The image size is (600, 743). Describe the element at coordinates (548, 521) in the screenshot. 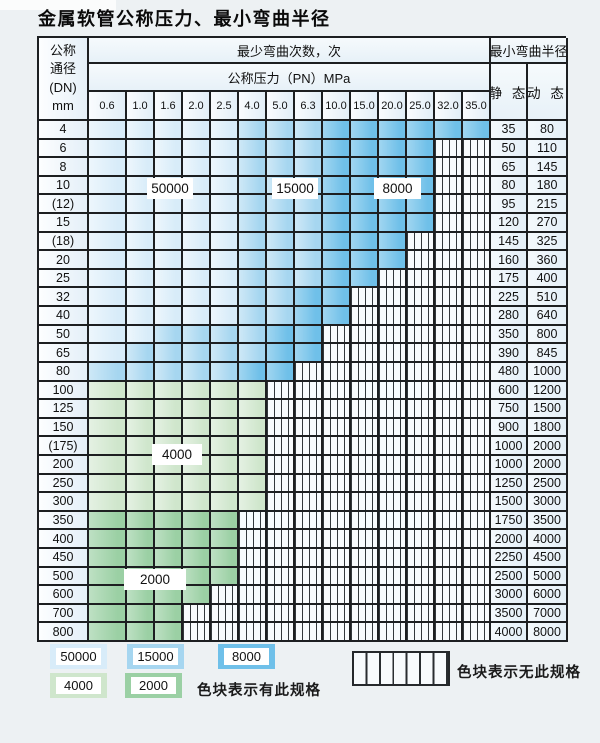

I see `dynamic-radius-cell: 3500` at that location.